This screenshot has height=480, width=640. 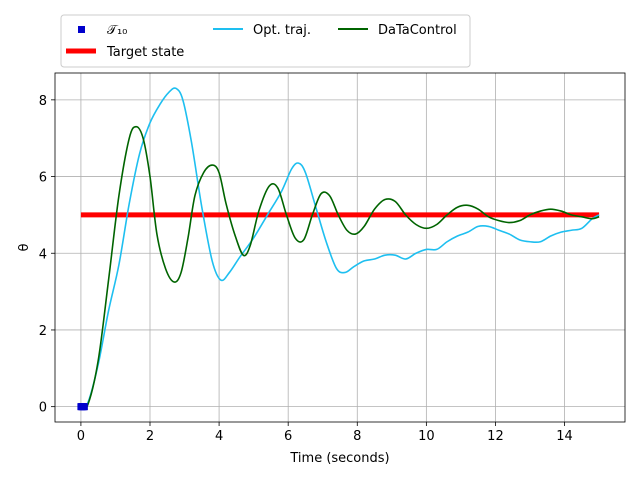 What do you see at coordinates (282, 30) in the screenshot?
I see `legend-label-opt: Opt. traj.` at bounding box center [282, 30].